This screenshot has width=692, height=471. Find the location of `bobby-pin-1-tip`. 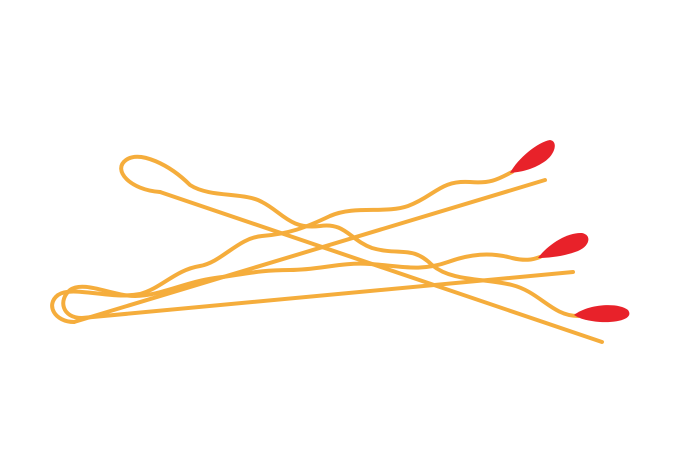

bobby-pin-1-tip is located at coordinates (602, 314).